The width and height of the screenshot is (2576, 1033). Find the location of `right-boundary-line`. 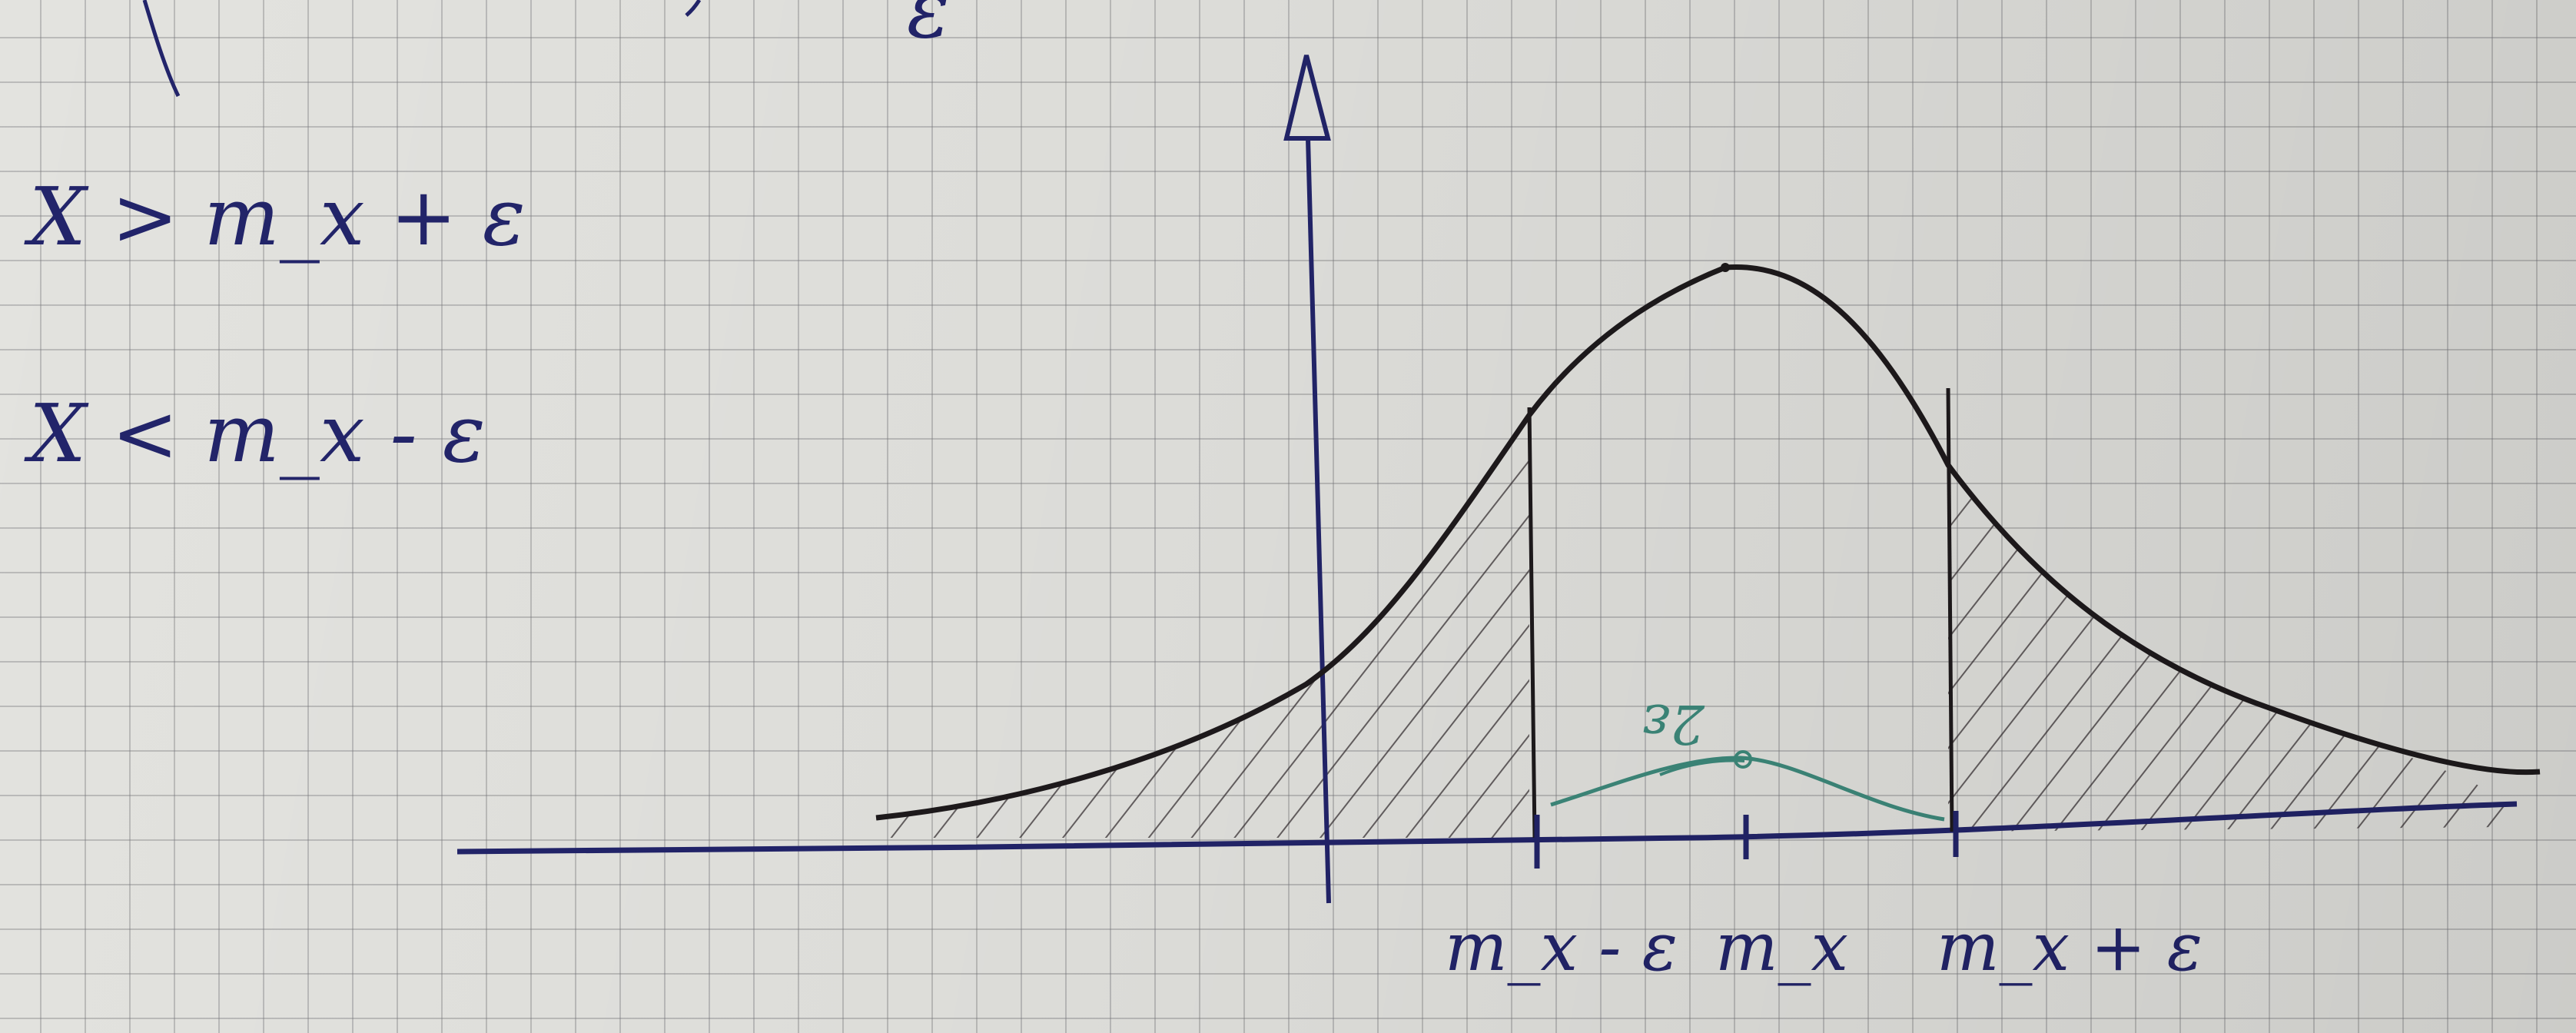

right-boundary-line is located at coordinates (1950, 610).